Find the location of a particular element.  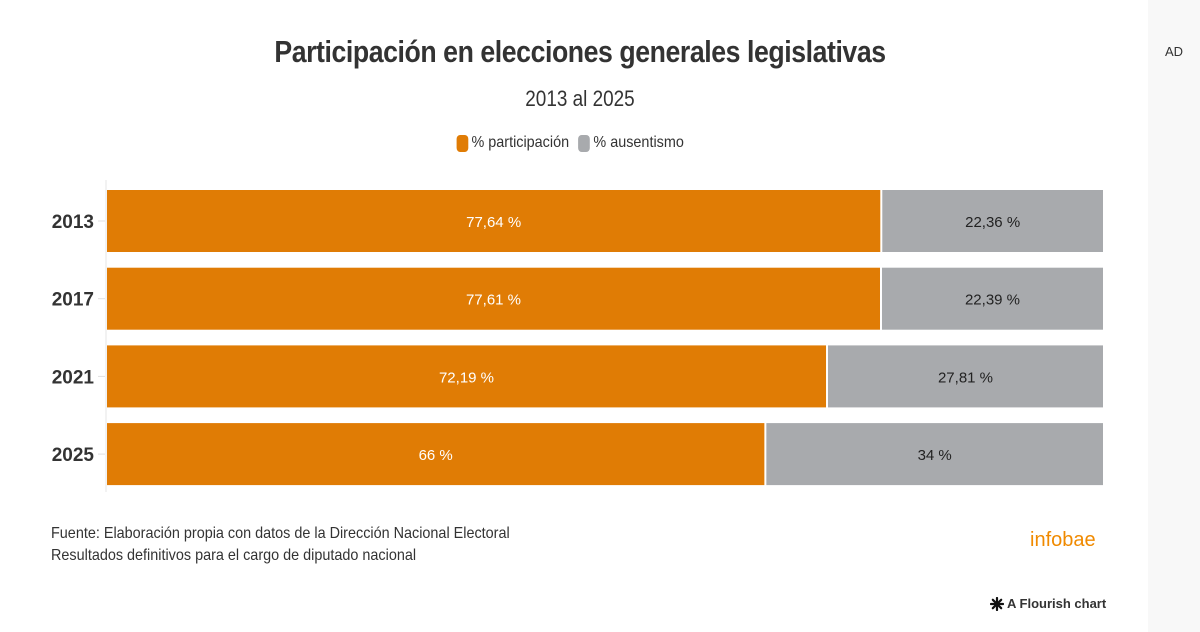

y-tick-label-2025: 2025 is located at coordinates (73, 455).